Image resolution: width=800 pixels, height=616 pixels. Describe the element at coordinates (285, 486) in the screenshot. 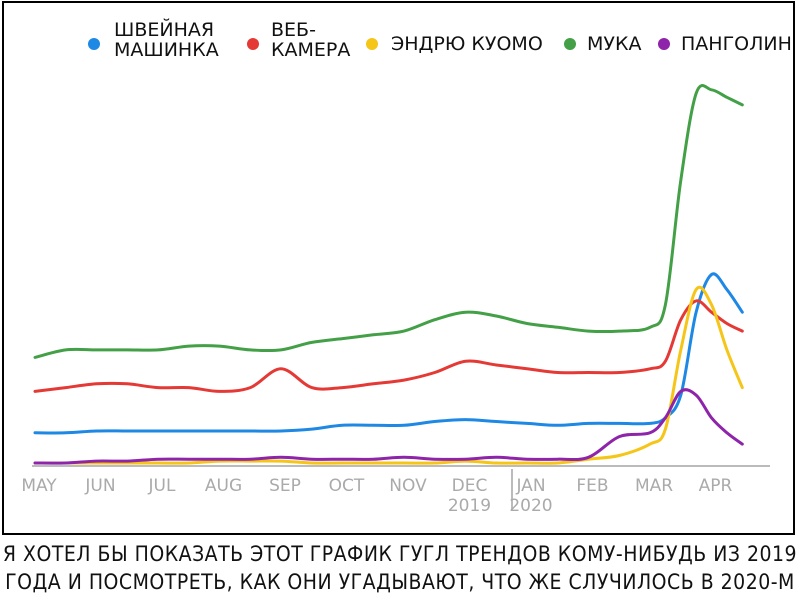

I see `x-tick-label-sep: SEP` at that location.